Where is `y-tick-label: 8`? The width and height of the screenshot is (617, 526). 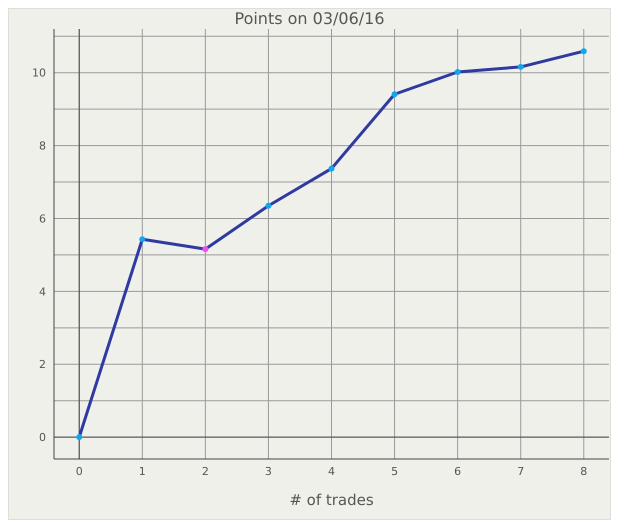 y-tick-label: 8 is located at coordinates (42, 146).